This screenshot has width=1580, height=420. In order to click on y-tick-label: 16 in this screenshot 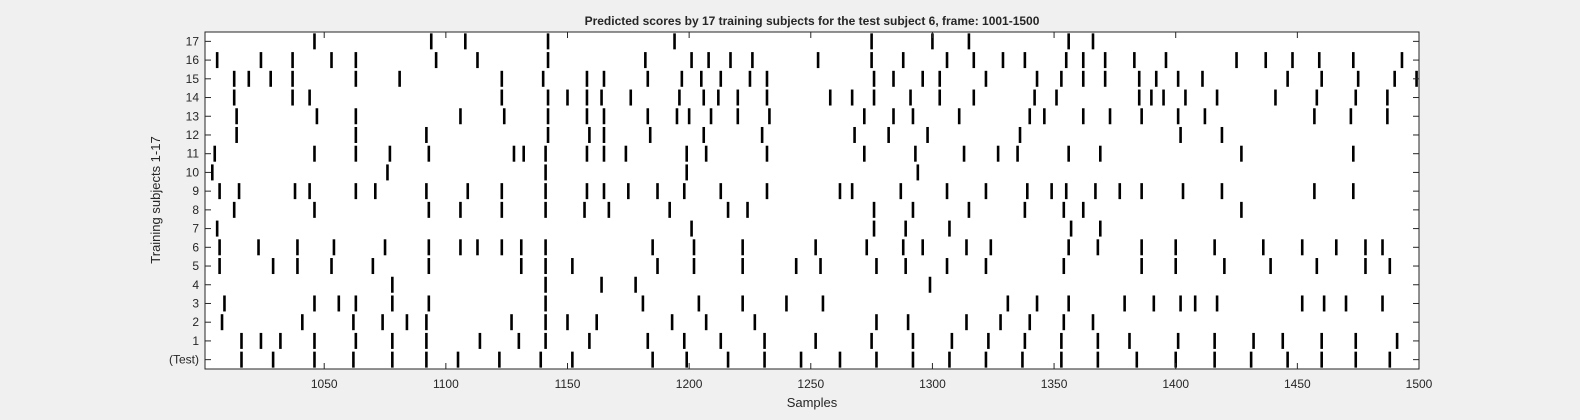, I will do `click(193, 60)`.